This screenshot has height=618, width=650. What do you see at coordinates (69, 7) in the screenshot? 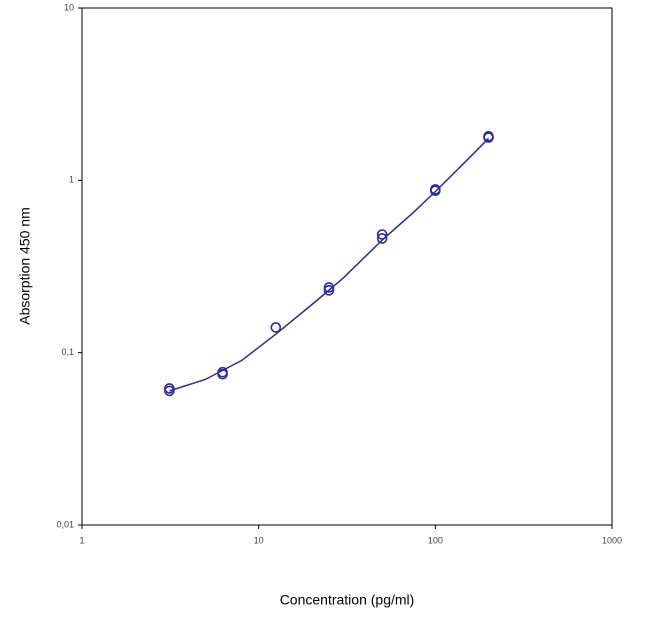
I see `y-tick-label: 10` at bounding box center [69, 7].